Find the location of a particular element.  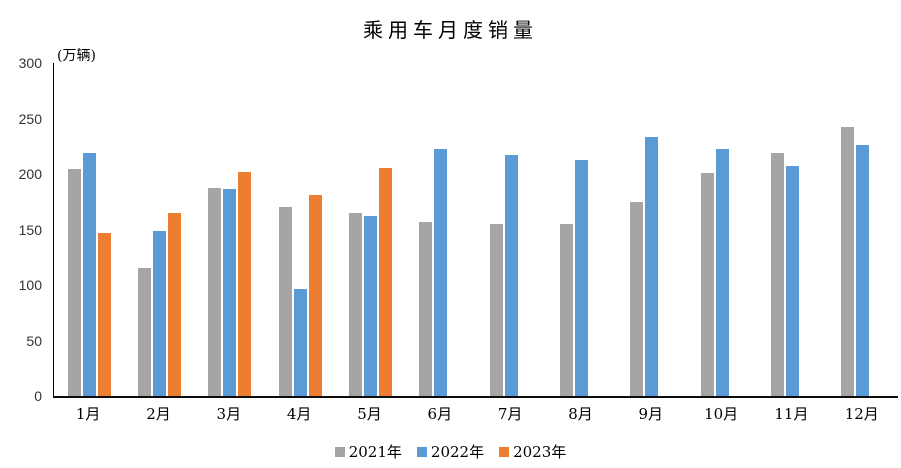

bar-slot-2023年-4月 is located at coordinates (315, 295).